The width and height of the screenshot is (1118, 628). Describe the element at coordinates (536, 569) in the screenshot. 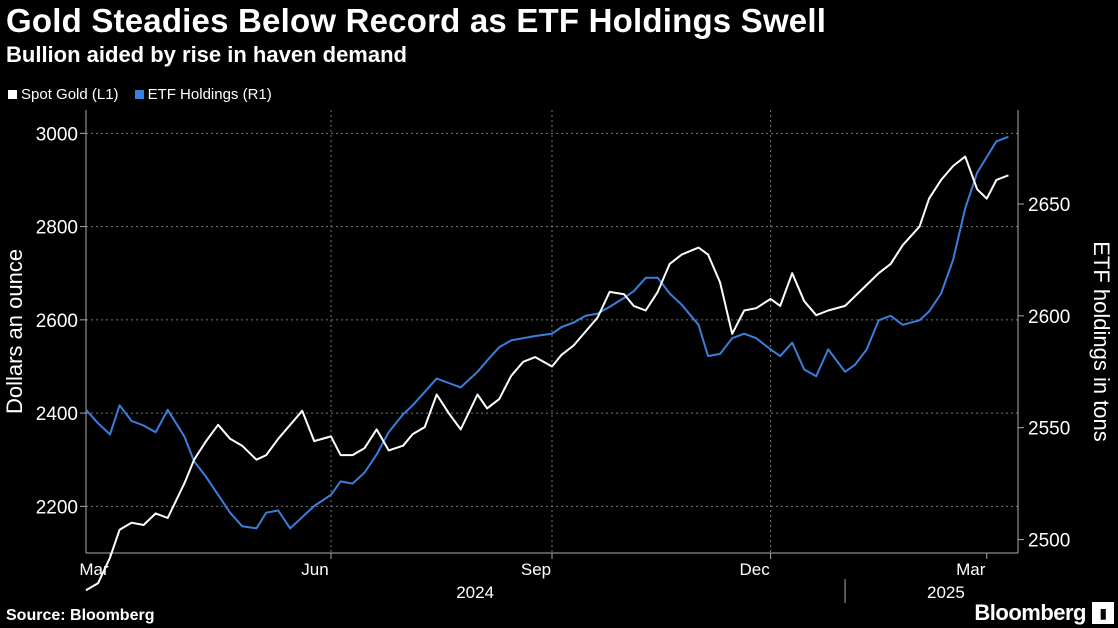

I see `x-tick-label: Sep` at that location.